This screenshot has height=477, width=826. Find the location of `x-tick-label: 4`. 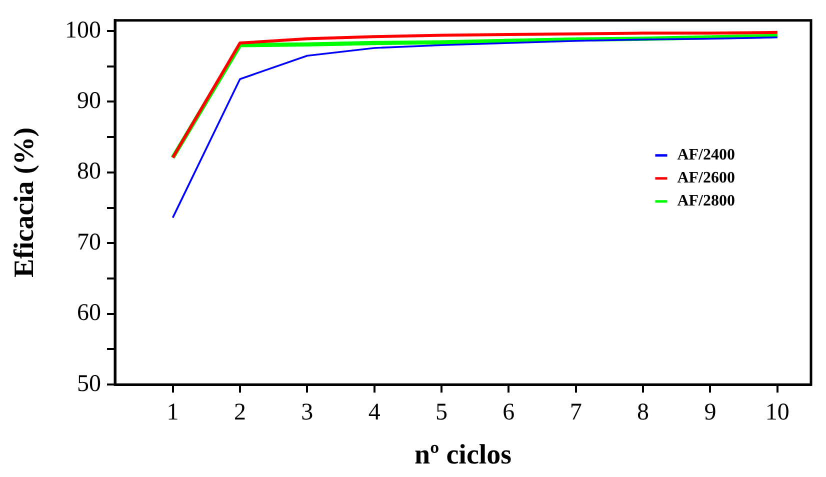

x-tick-label: 4 is located at coordinates (374, 412).